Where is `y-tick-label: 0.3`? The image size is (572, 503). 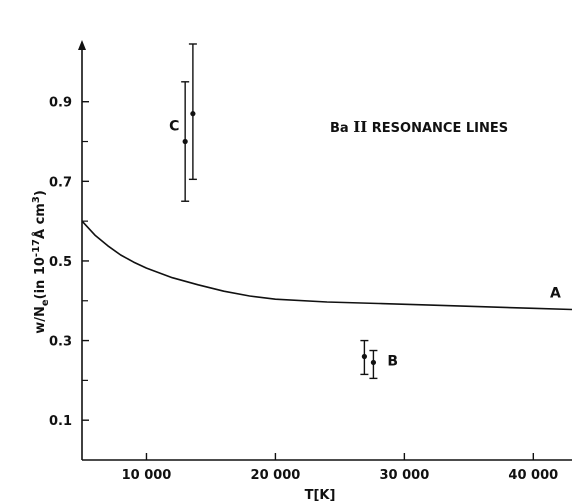 y-tick-label: 0.3 is located at coordinates (60, 342).